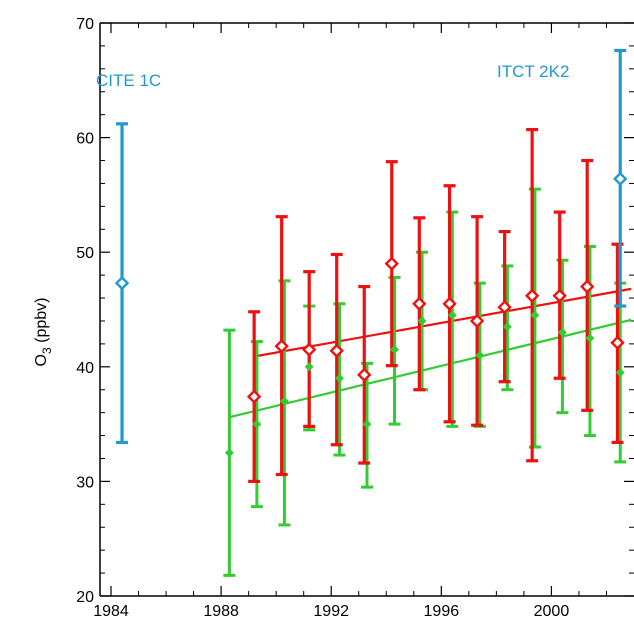 This screenshot has width=634, height=623. Describe the element at coordinates (85, 253) in the screenshot. I see `y-tick-label: 50` at that location.